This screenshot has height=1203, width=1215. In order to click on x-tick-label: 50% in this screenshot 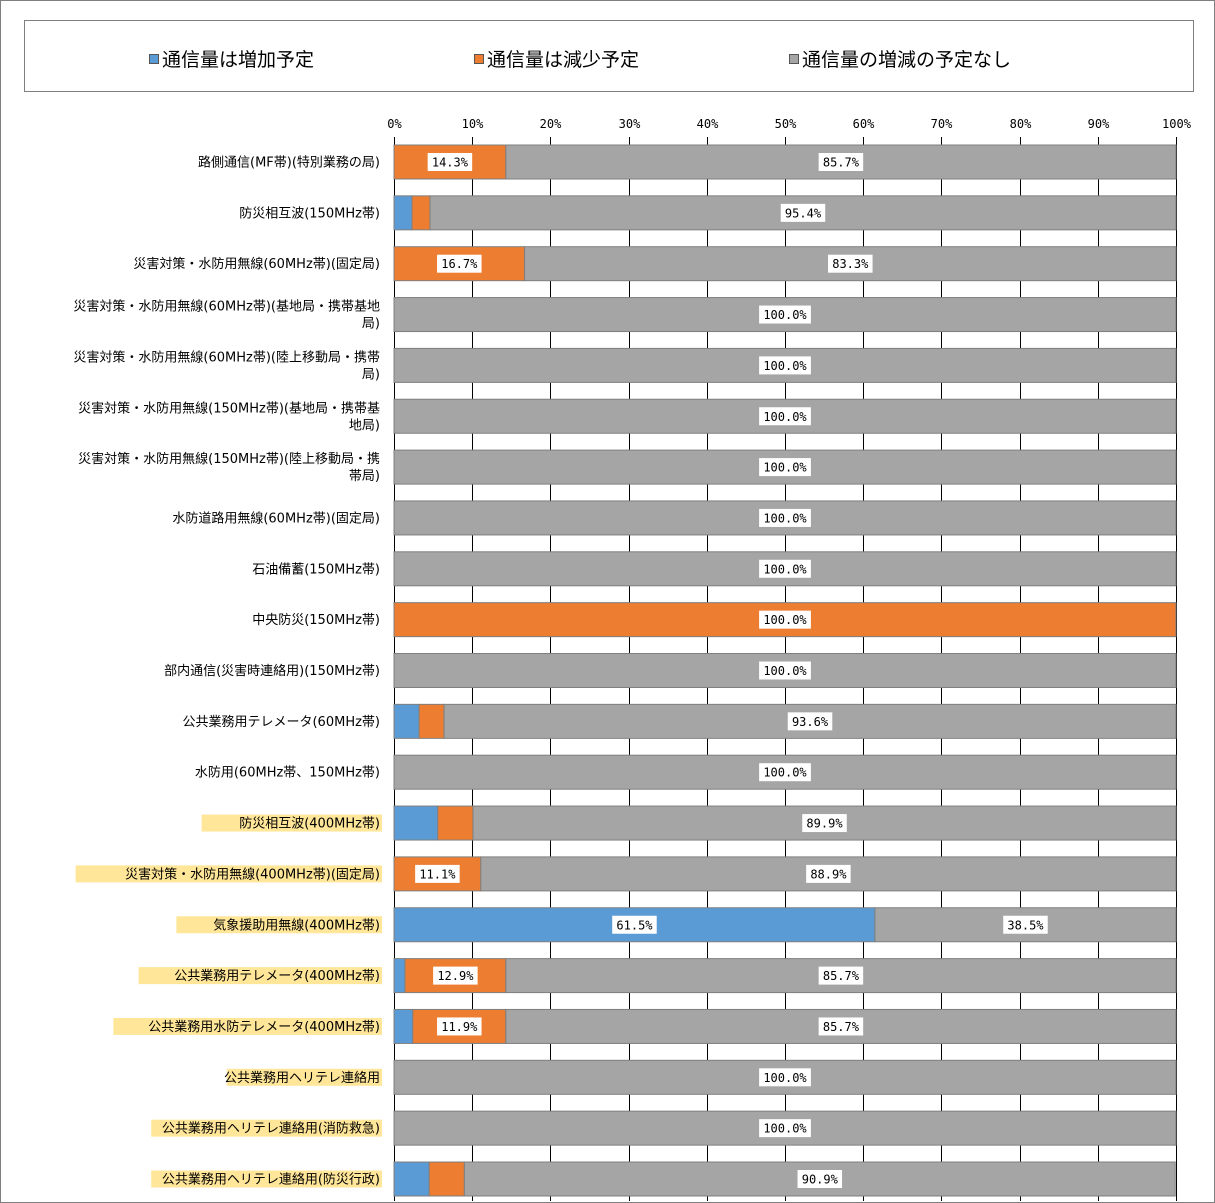, I will do `click(786, 124)`.